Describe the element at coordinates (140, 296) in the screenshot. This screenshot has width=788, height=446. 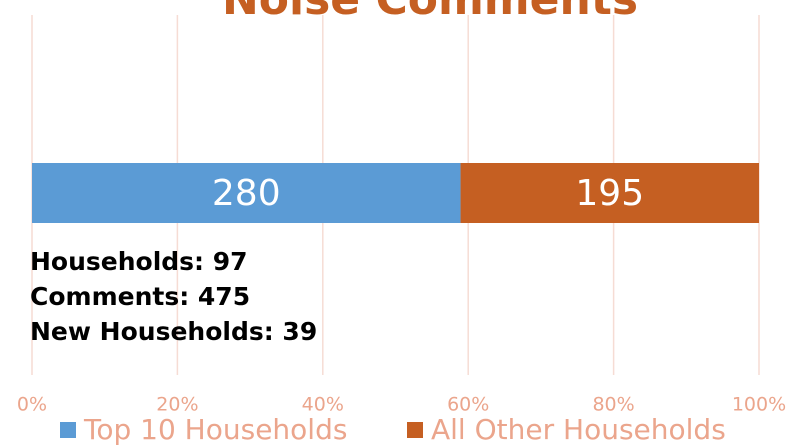
I see `annotation: Comments: 475` at that location.